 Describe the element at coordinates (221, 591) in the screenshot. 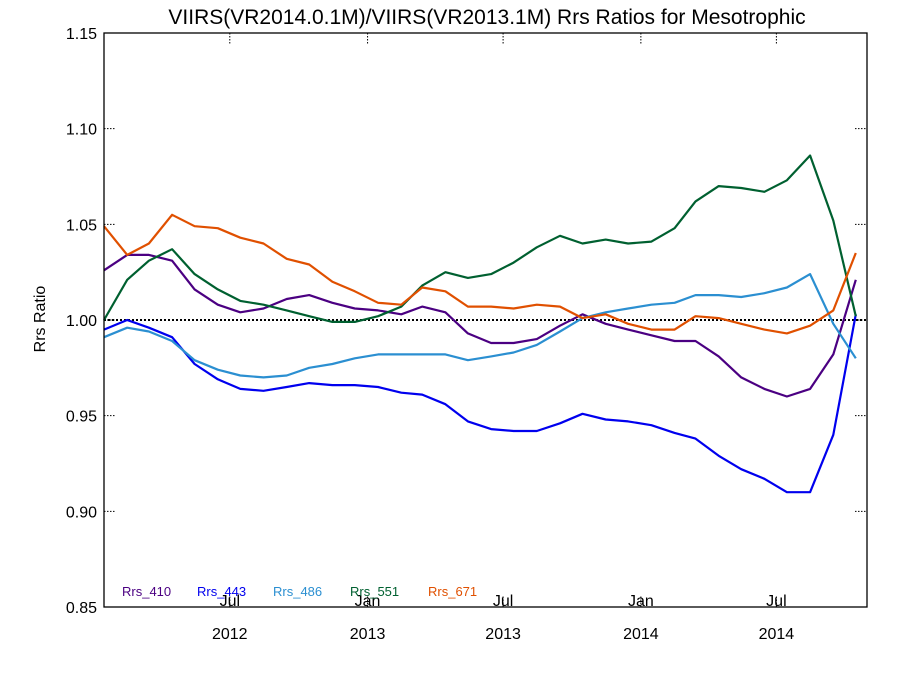

I see `legend-item-rrs-443: Rrs_443` at that location.